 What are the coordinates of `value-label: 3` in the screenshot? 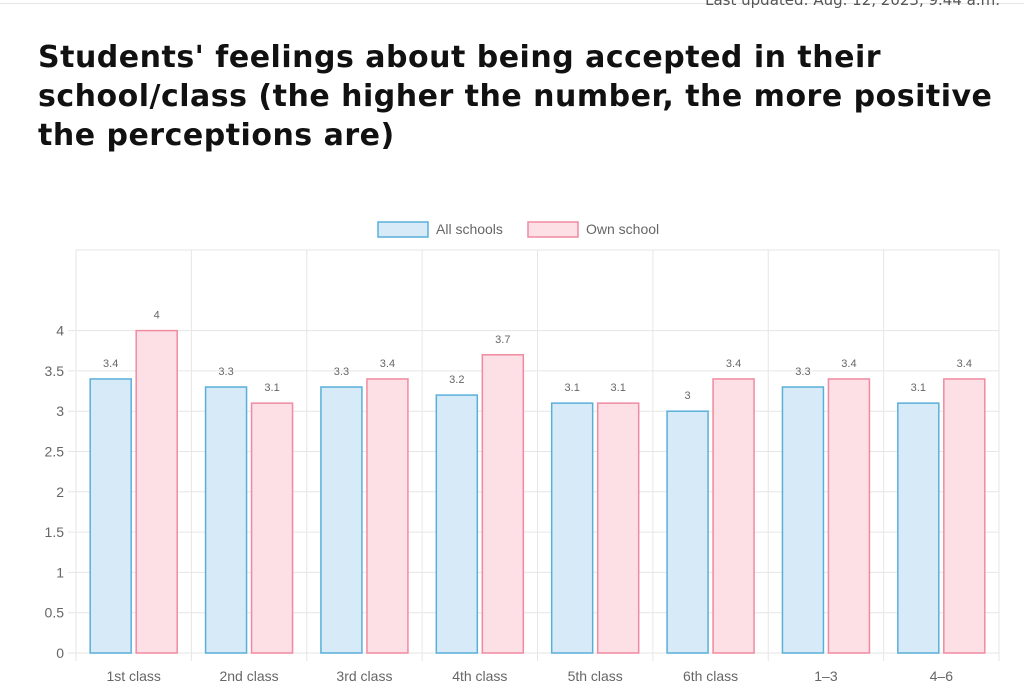 It's located at (688, 396).